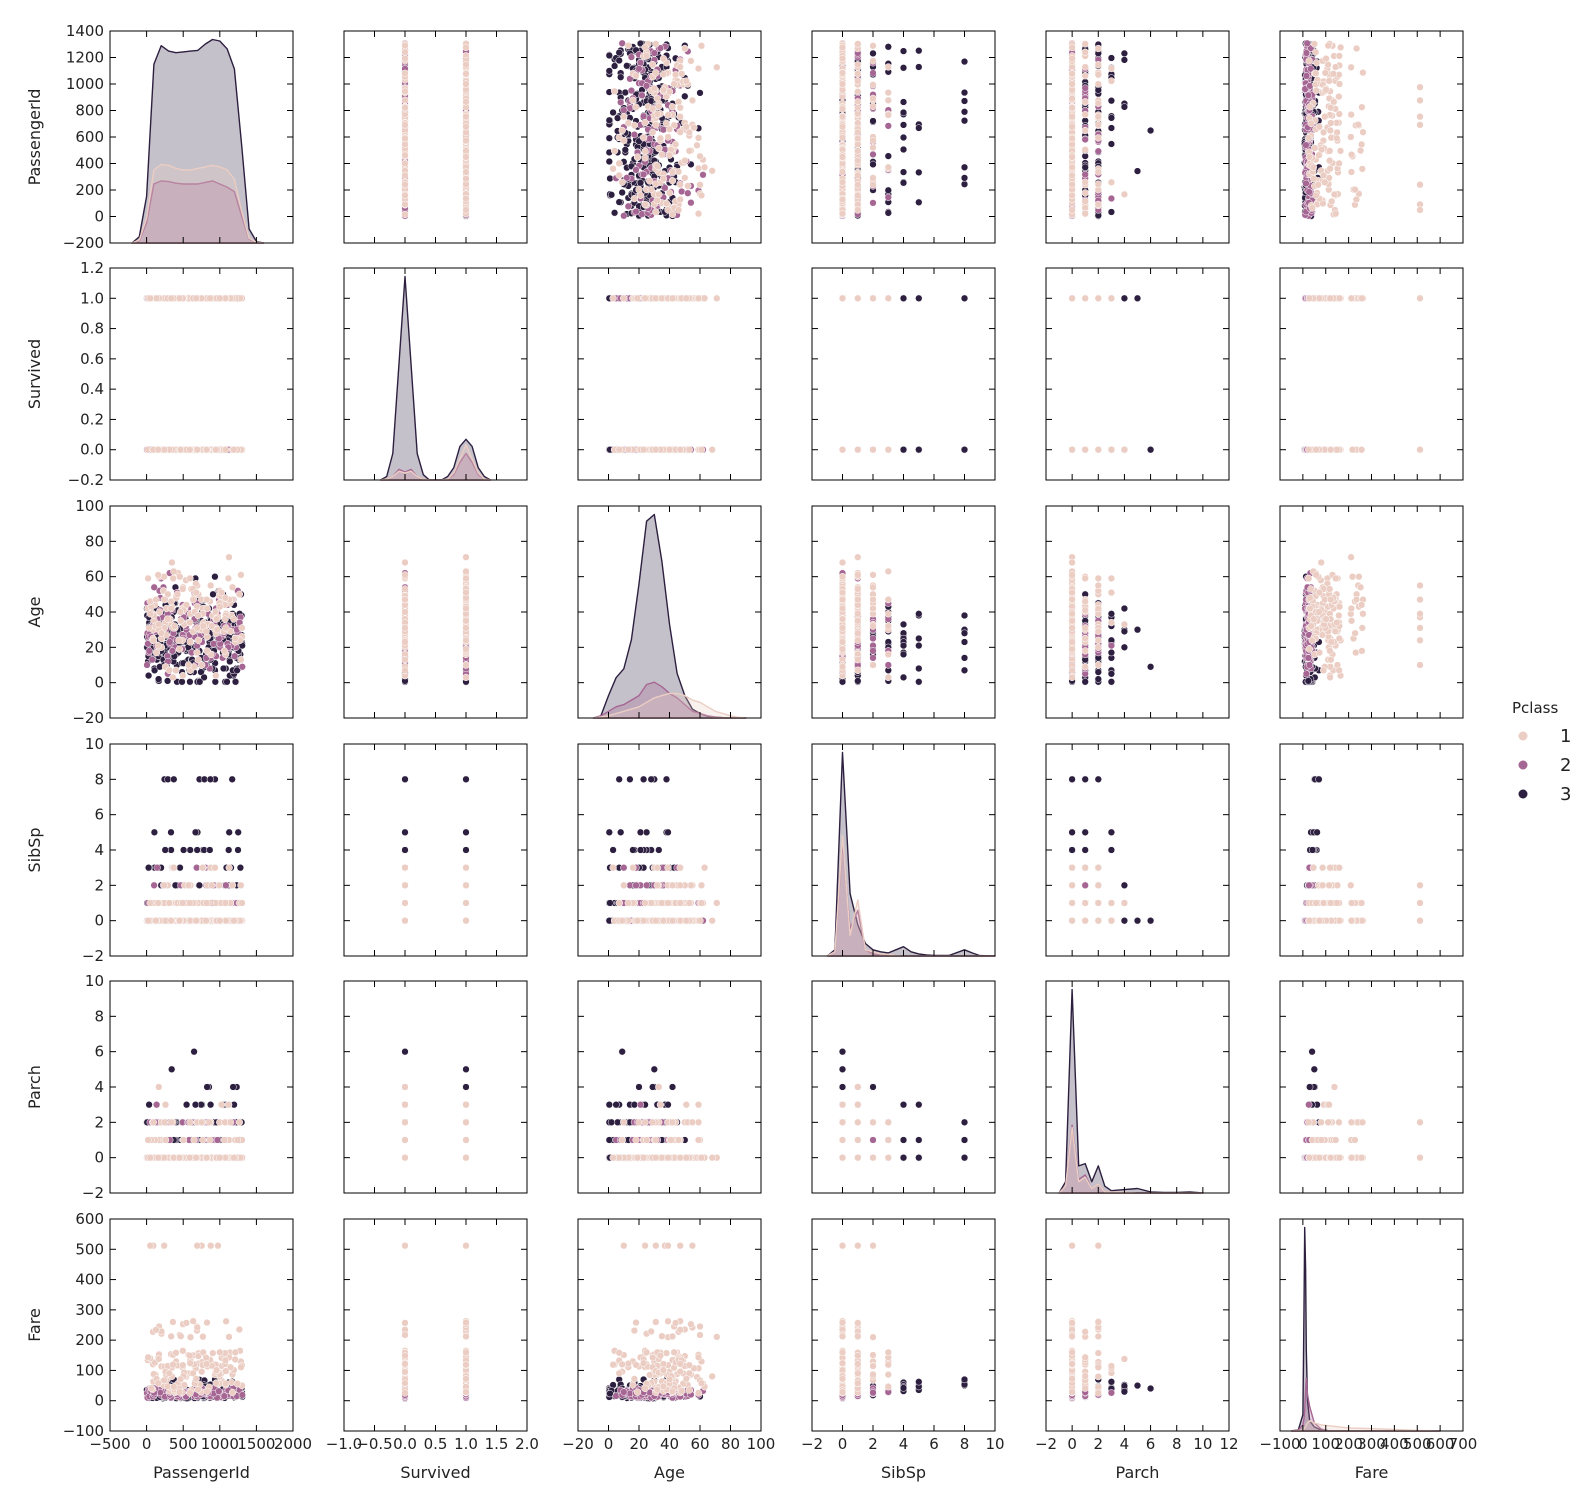  Describe the element at coordinates (89, 164) in the screenshot. I see `y-tick-label: 400` at that location.